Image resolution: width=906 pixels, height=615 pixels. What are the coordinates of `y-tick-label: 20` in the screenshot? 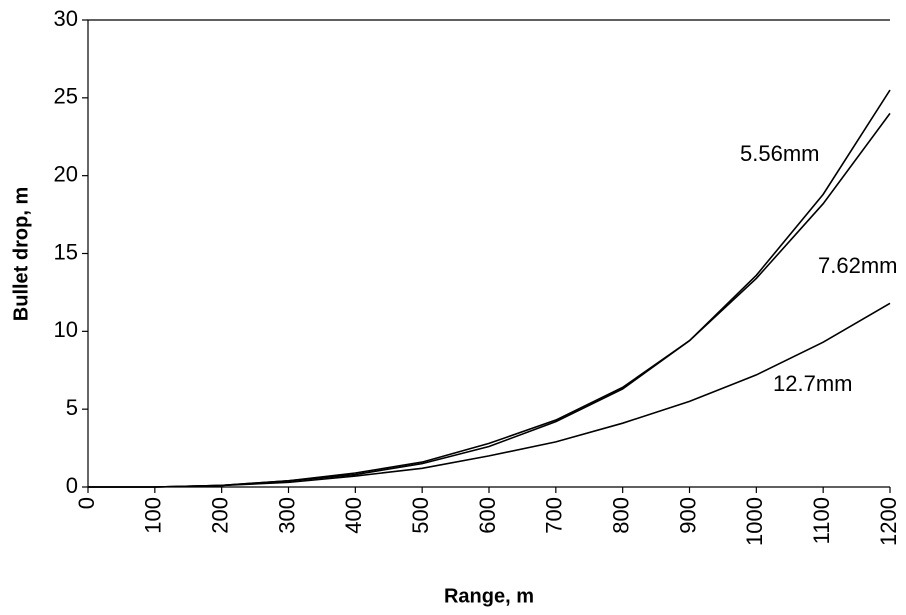 It's located at (66, 173).